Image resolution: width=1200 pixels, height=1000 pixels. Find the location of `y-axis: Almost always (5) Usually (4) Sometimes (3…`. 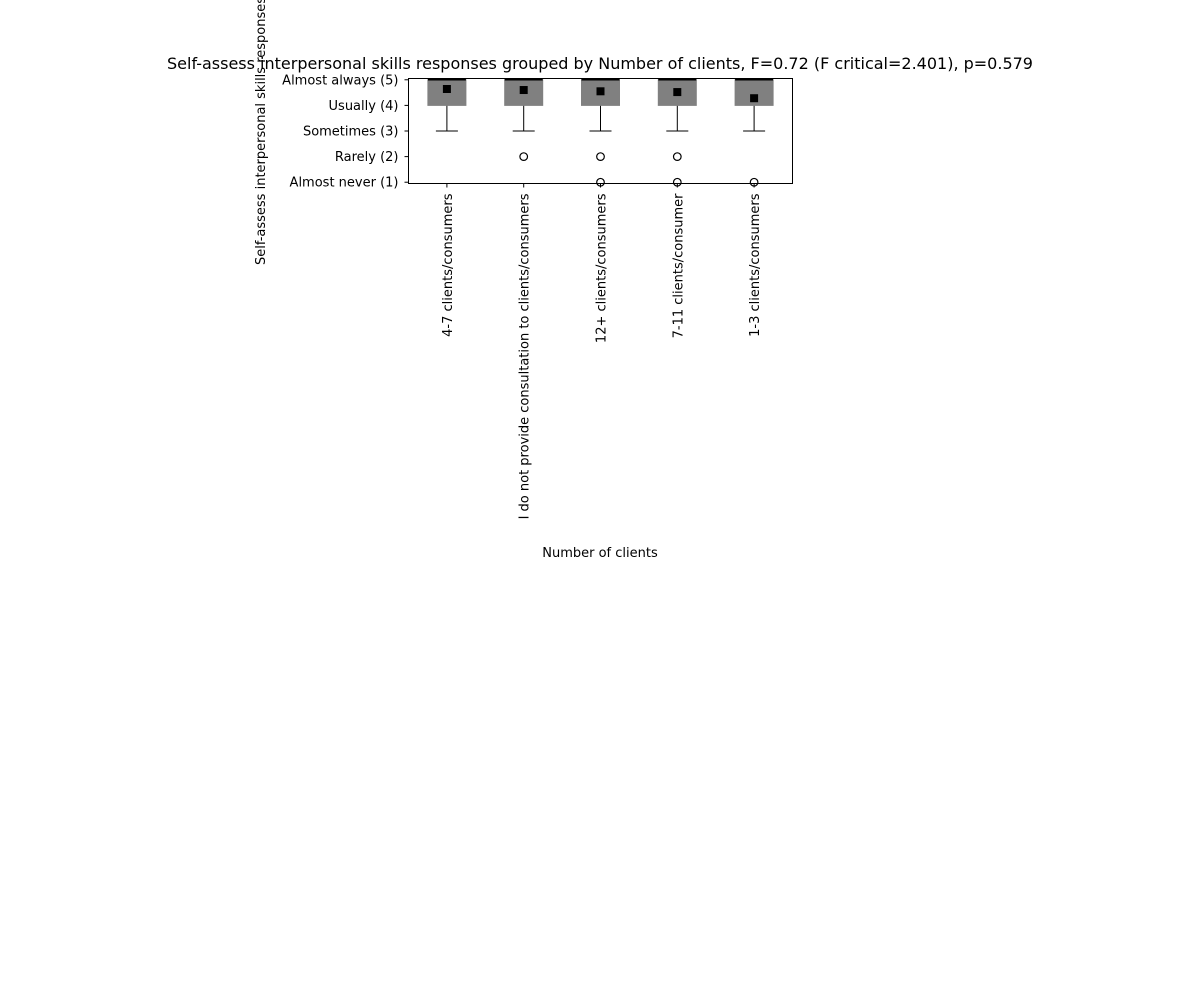

y-axis: Almost always (5) Usually (4) Sometimes (3… is located at coordinates (345, 132).